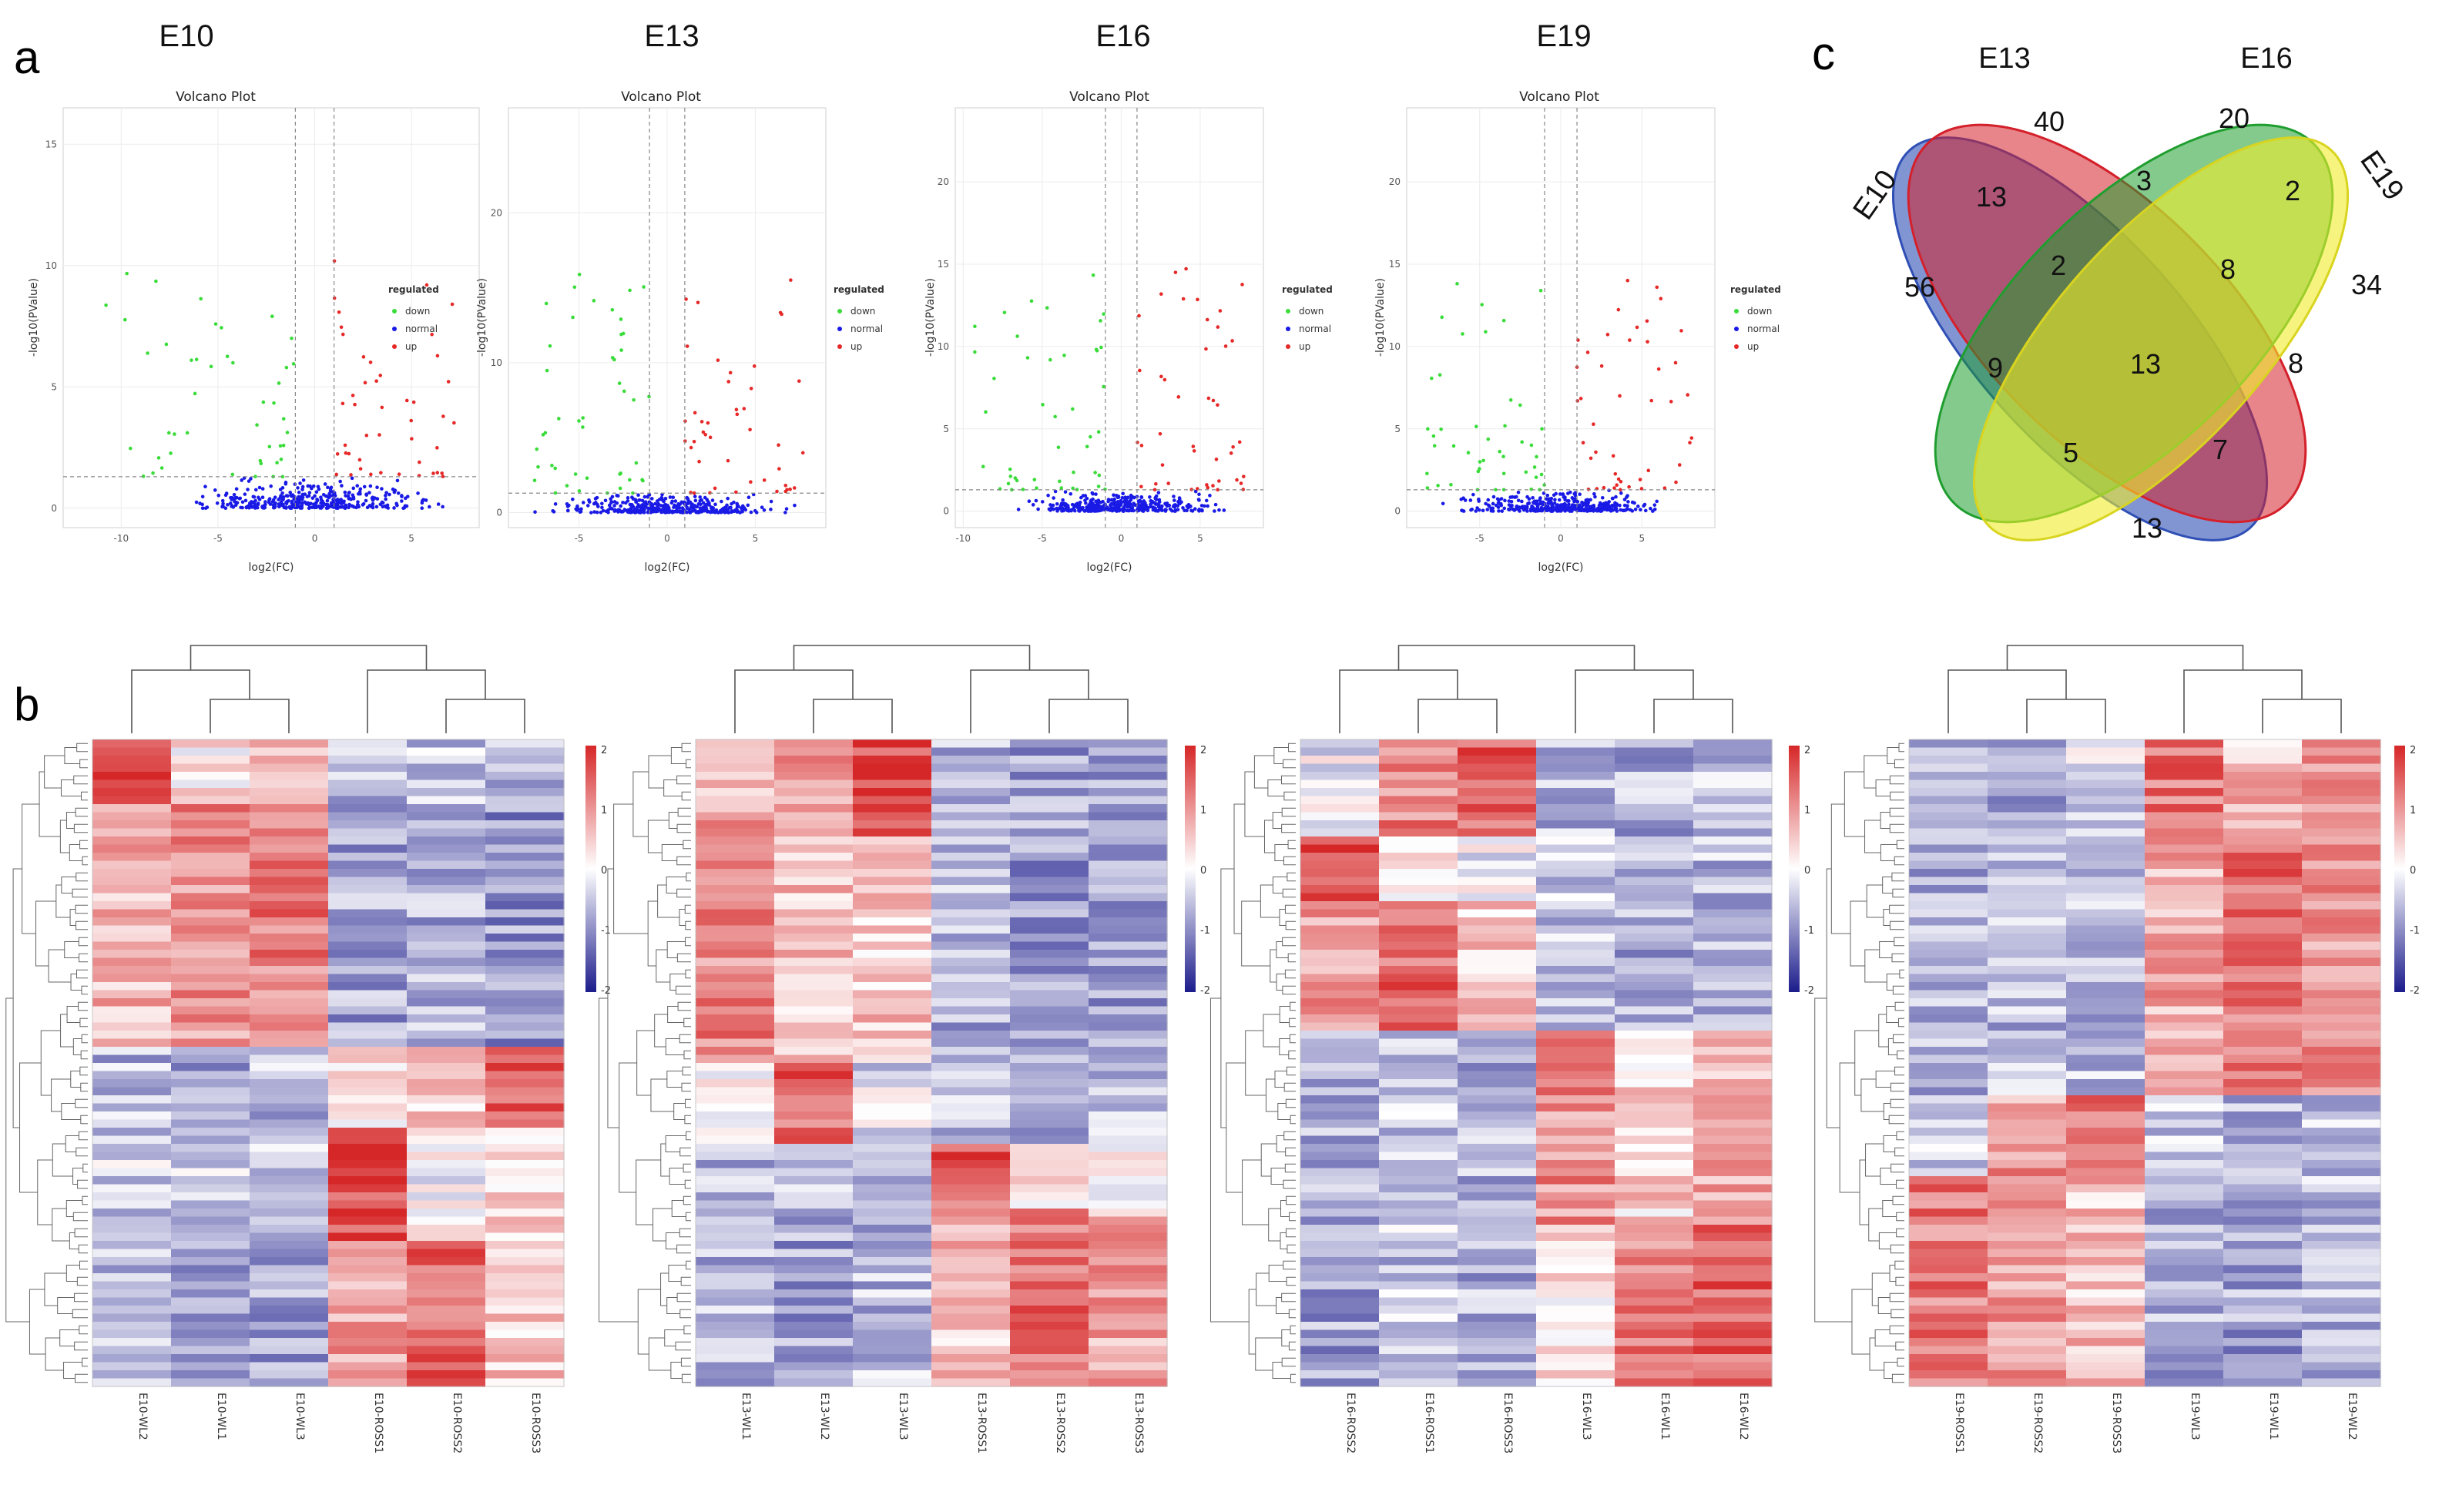 This screenshot has height=1512, width=2439. Describe the element at coordinates (34, 317) in the screenshot. I see `y-axis-label: -log10(PValue)` at that location.